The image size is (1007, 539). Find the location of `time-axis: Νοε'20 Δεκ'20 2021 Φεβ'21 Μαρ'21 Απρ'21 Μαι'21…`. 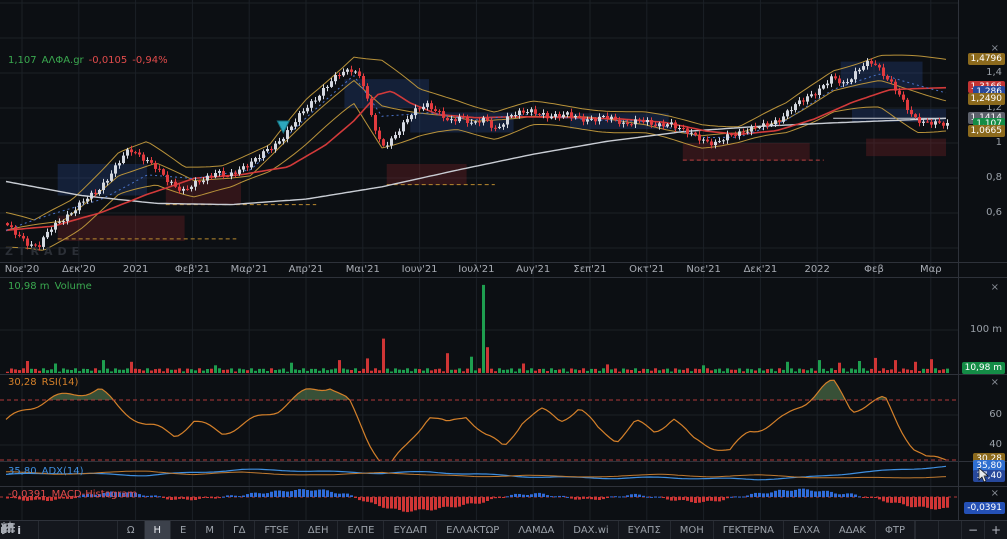

time-axis: Νοε'20 Δεκ'20 2021 Φεβ'21 Μαρ'21 Απρ'21 Μαι'21… is located at coordinates (479, 269).